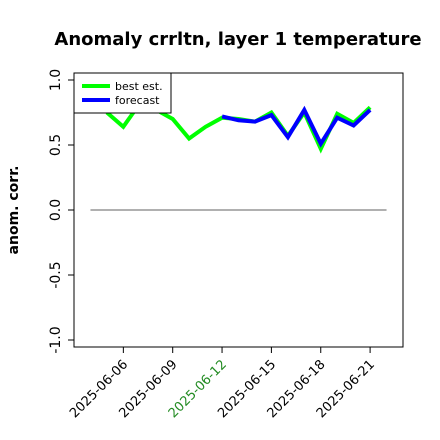 Image resolution: width=440 pixels, height=440 pixels. I want to click on y-tick-label: -1.0, so click(56, 339).